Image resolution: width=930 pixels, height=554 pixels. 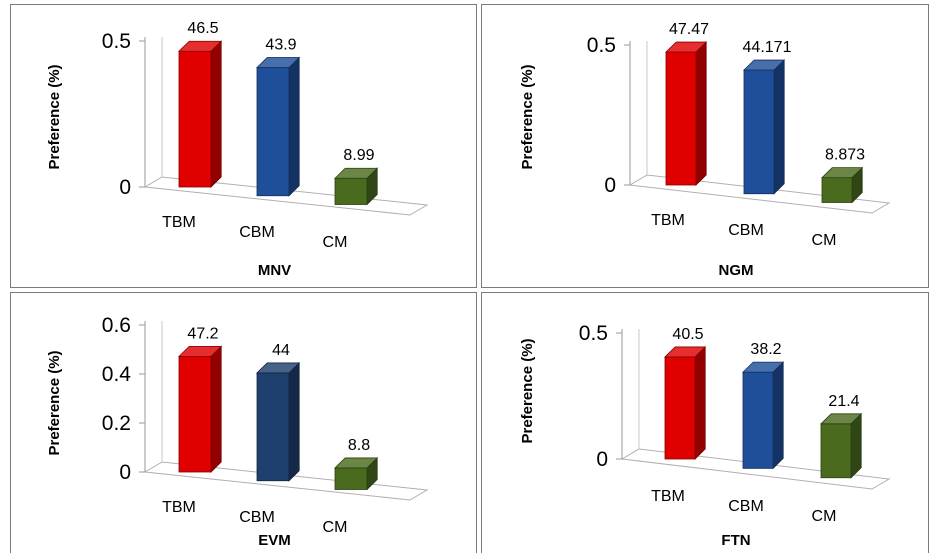 I want to click on data-label: 44, so click(x=281, y=350).